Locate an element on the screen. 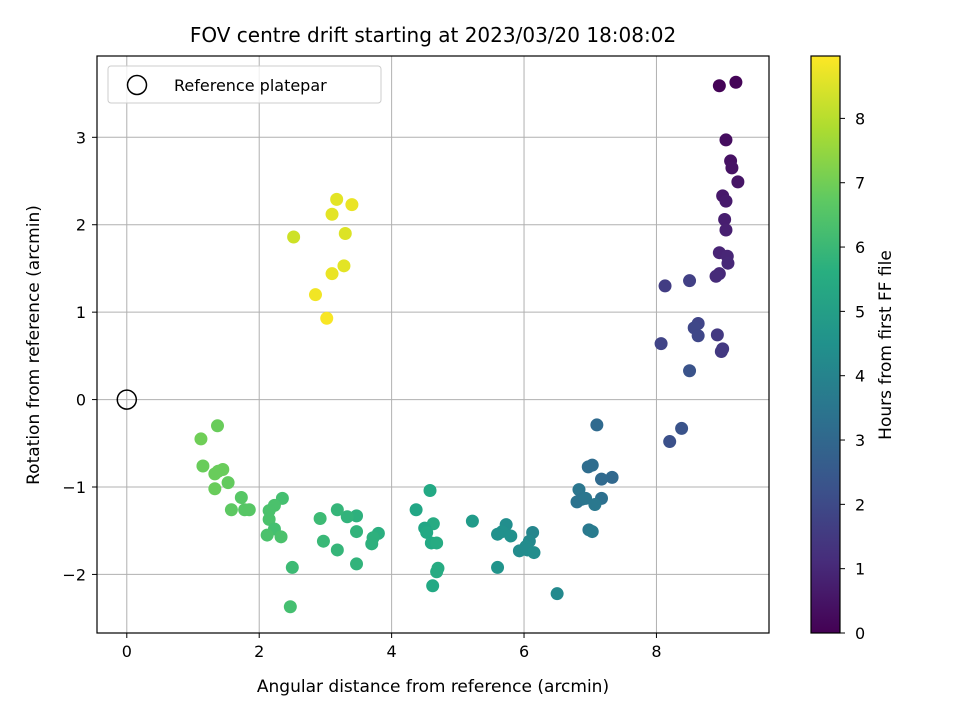  y-axis-ticks: −2 −1 0 1 2 3 is located at coordinates (79, 356).